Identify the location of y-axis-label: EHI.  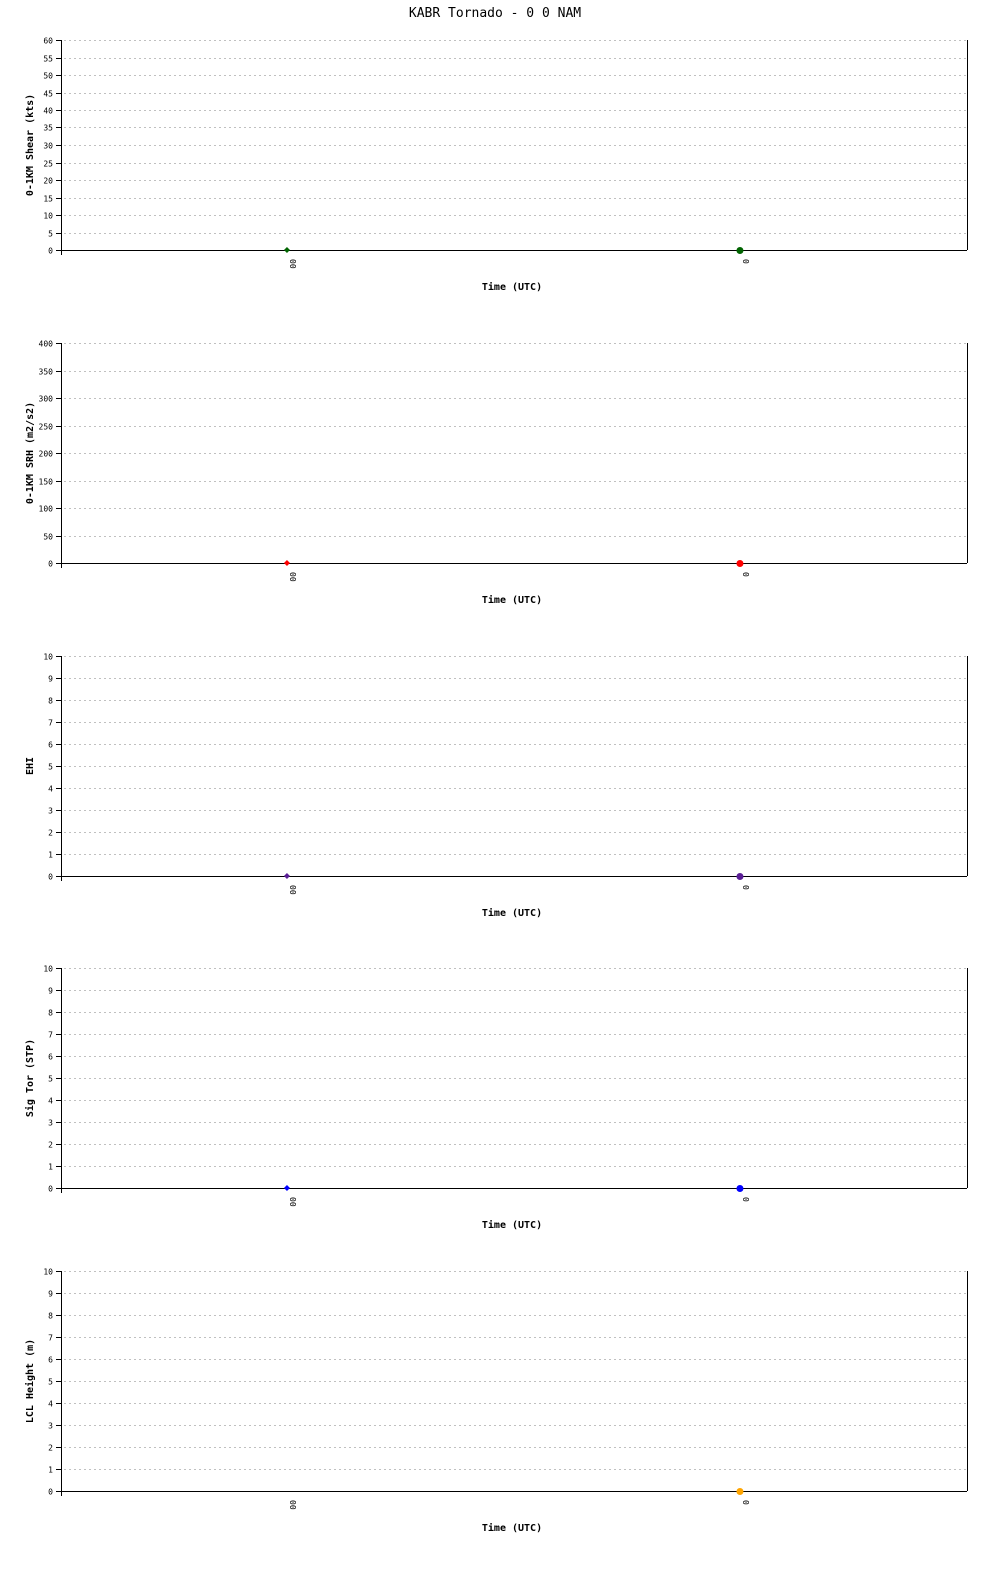
(30, 766).